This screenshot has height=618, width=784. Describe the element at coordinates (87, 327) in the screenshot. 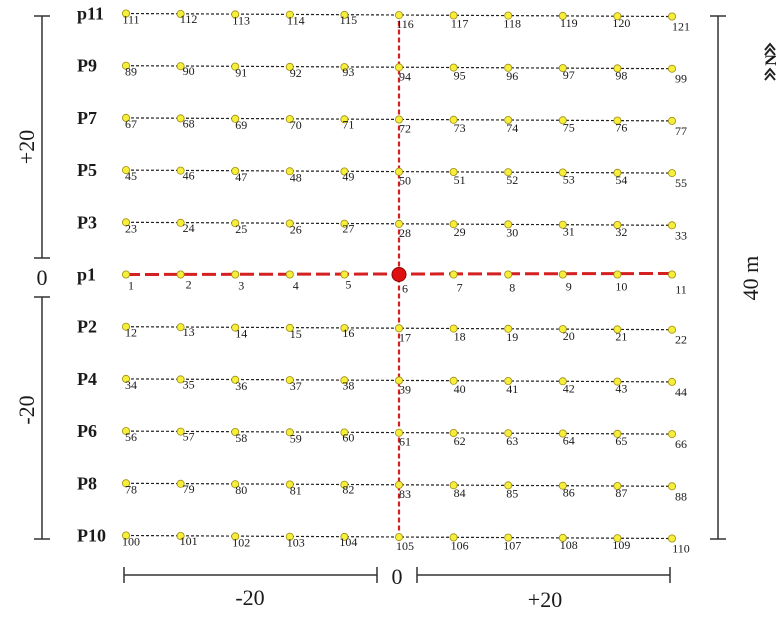

I see `row-label: P2` at that location.